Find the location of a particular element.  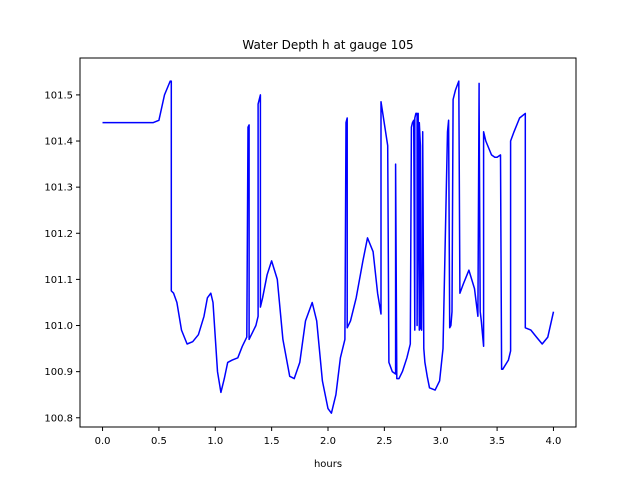

x-tick-label: 3.0 is located at coordinates (441, 441).